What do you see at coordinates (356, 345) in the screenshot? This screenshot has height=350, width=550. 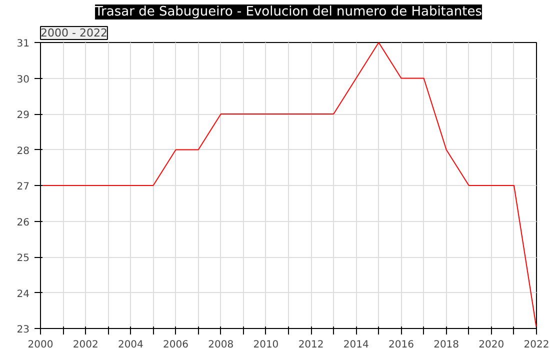 I see `x-tick-label: 2014` at bounding box center [356, 345].